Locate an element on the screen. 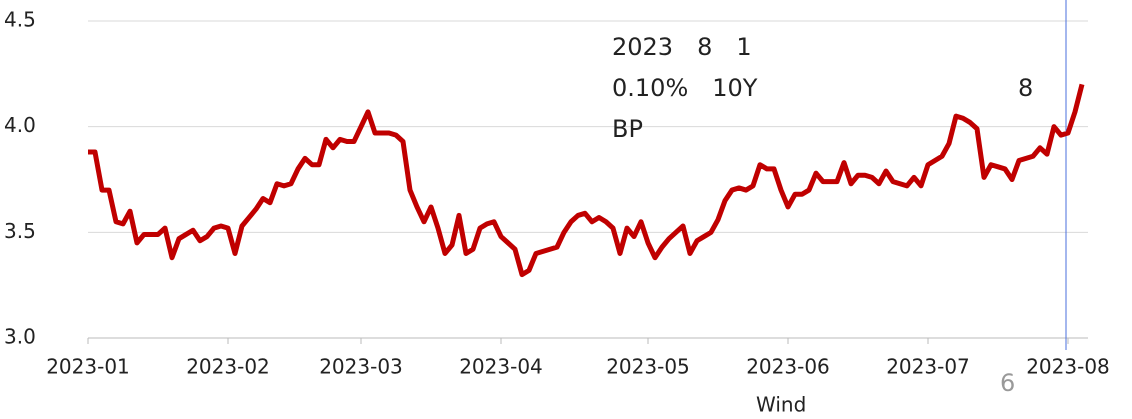 The width and height of the screenshot is (1132, 419). annotation: 8 is located at coordinates (1025, 88).